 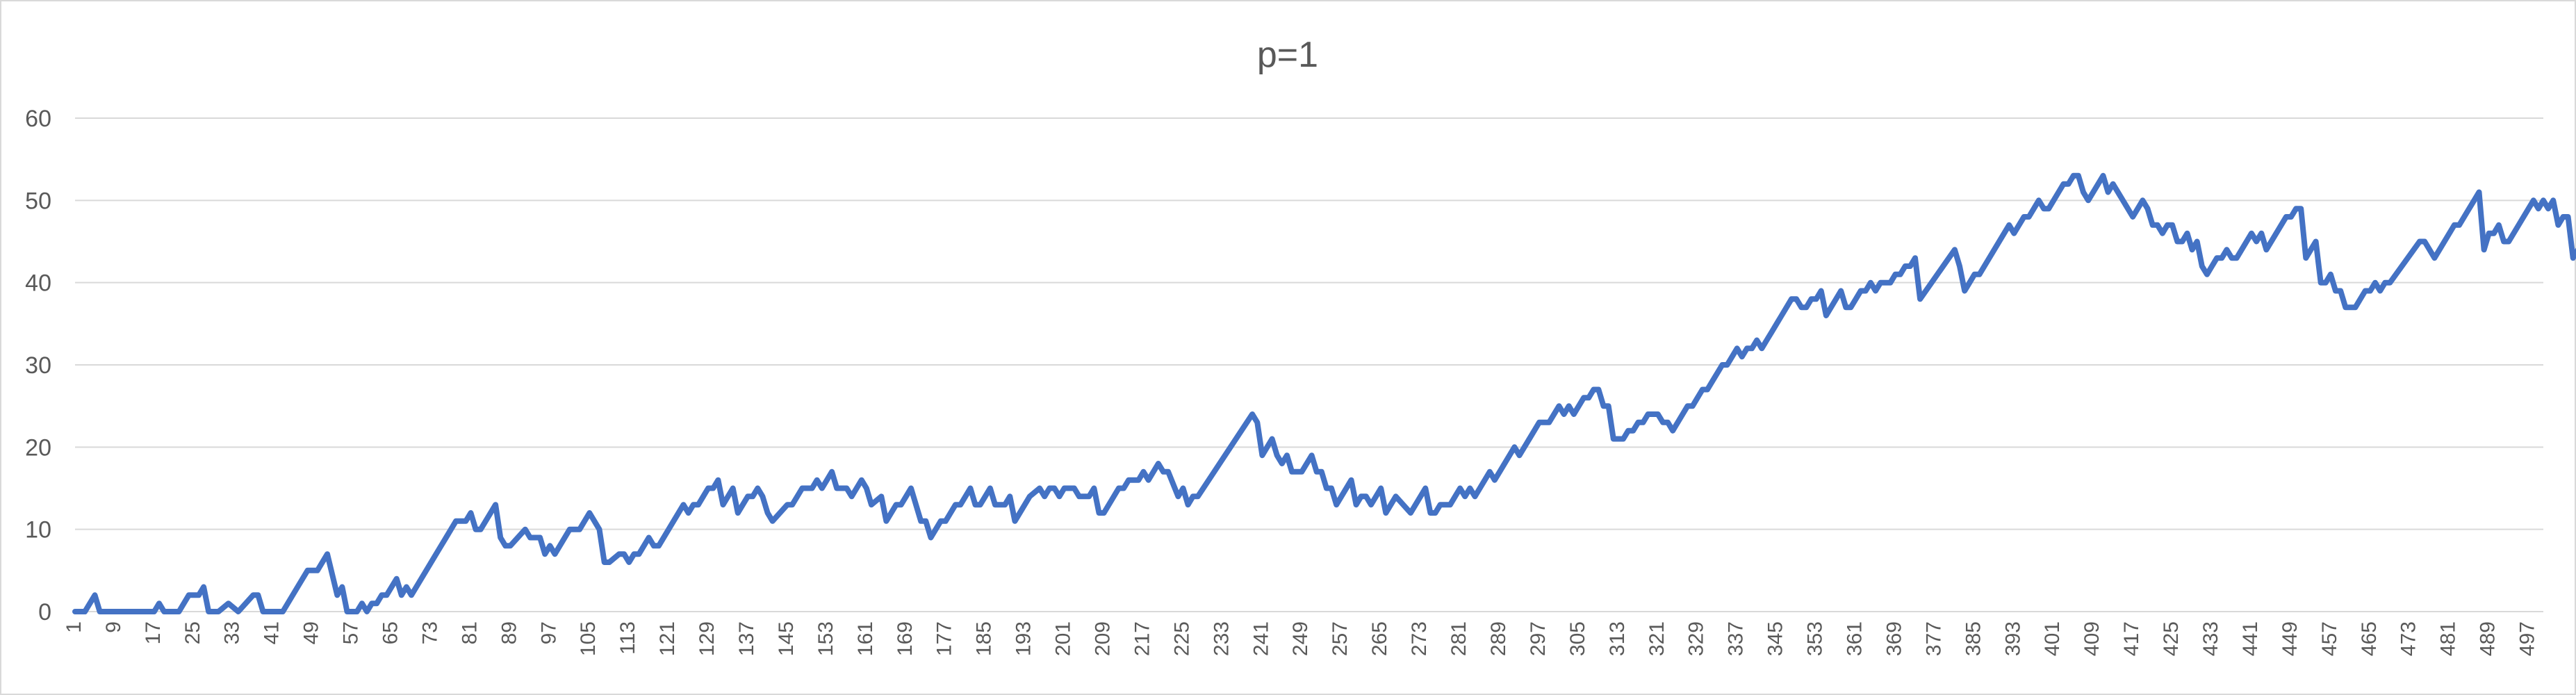 I want to click on x-tick-label: 209, so click(x=1103, y=638).